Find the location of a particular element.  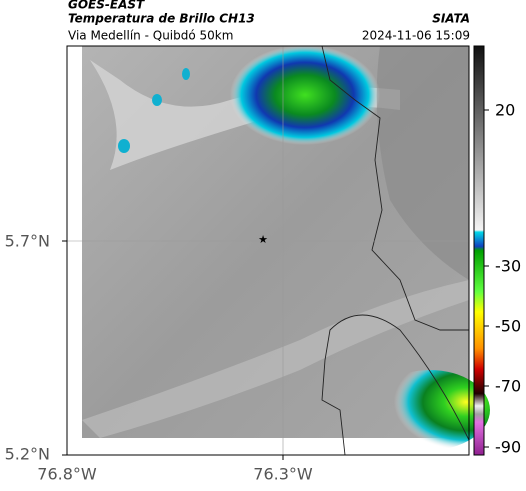

brand: SIATA is located at coordinates (451, 19).